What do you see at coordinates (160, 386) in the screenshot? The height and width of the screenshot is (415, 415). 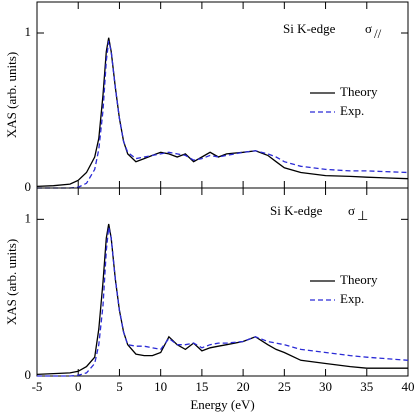 I see `x-tick-label: 10` at bounding box center [160, 386].